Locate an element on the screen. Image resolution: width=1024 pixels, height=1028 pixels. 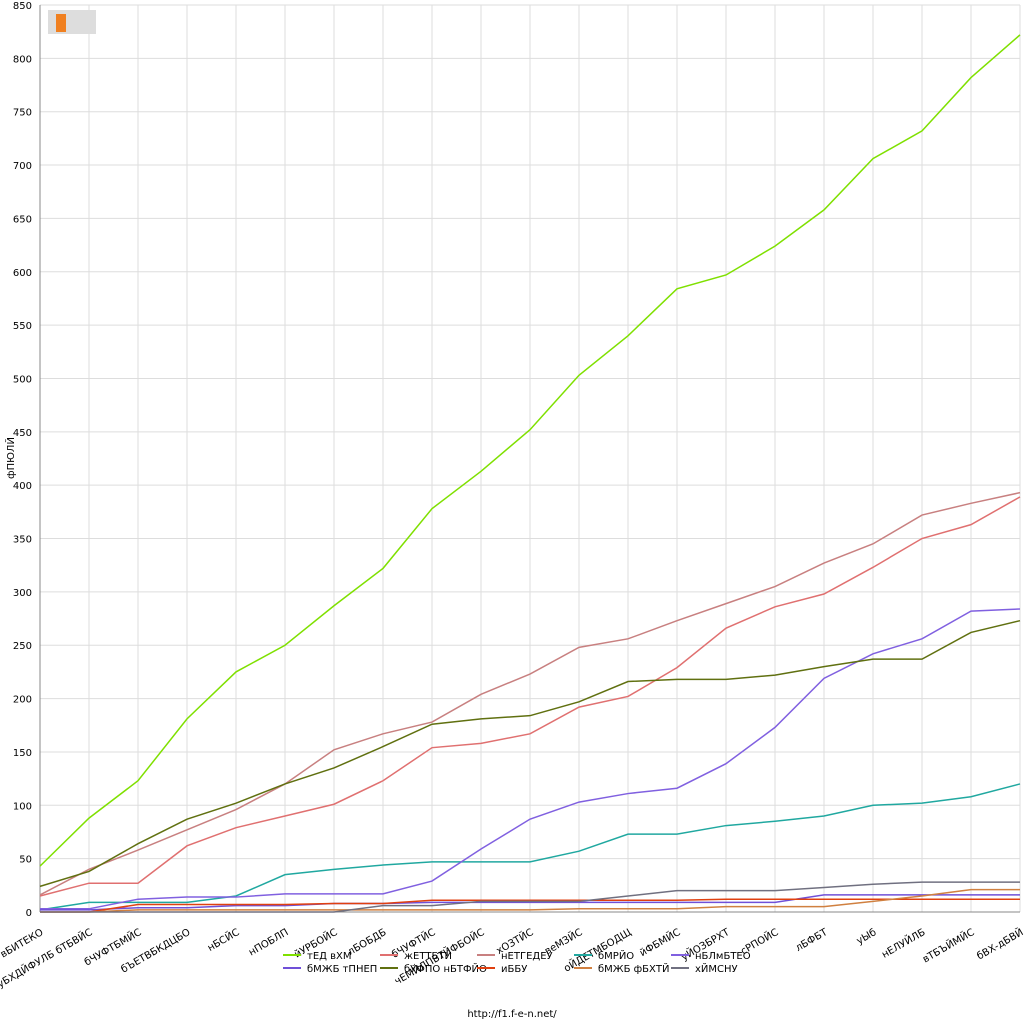
legend-label: жЕТТБТЙ is located at coordinates (428, 955).